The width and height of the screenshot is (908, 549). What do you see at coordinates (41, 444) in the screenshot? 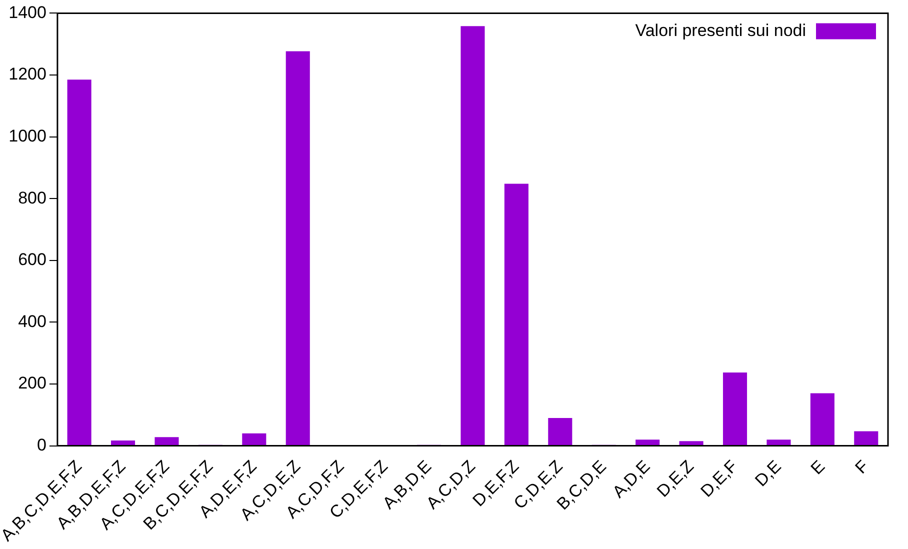
I see `y-tick-label: 0` at bounding box center [41, 444].